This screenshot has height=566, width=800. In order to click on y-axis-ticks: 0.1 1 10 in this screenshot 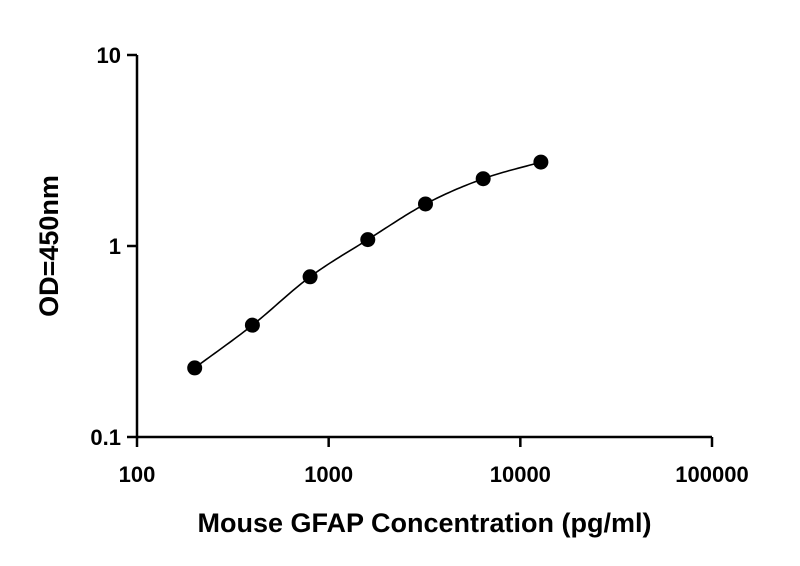, I will do `click(113, 246)`.